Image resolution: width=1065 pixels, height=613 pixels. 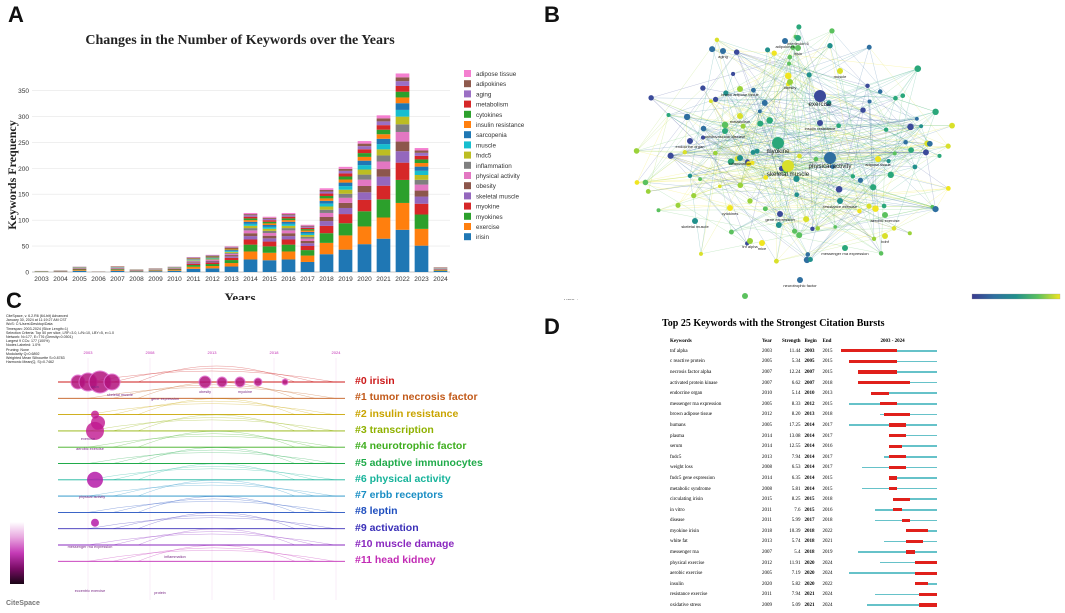 What do you see at coordinates (222, 382) in the screenshot?
I see `timeline-node` at bounding box center [222, 382].